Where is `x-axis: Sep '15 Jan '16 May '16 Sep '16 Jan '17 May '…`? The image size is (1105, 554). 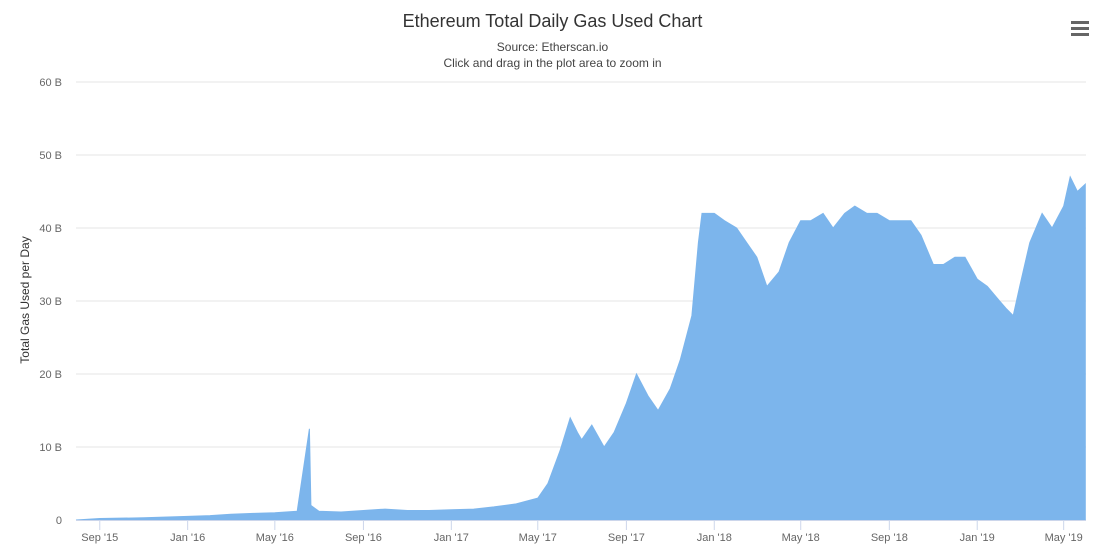 x-axis: Sep '15 Jan '16 May '16 Sep '16 Jan '17 May '… is located at coordinates (581, 532).